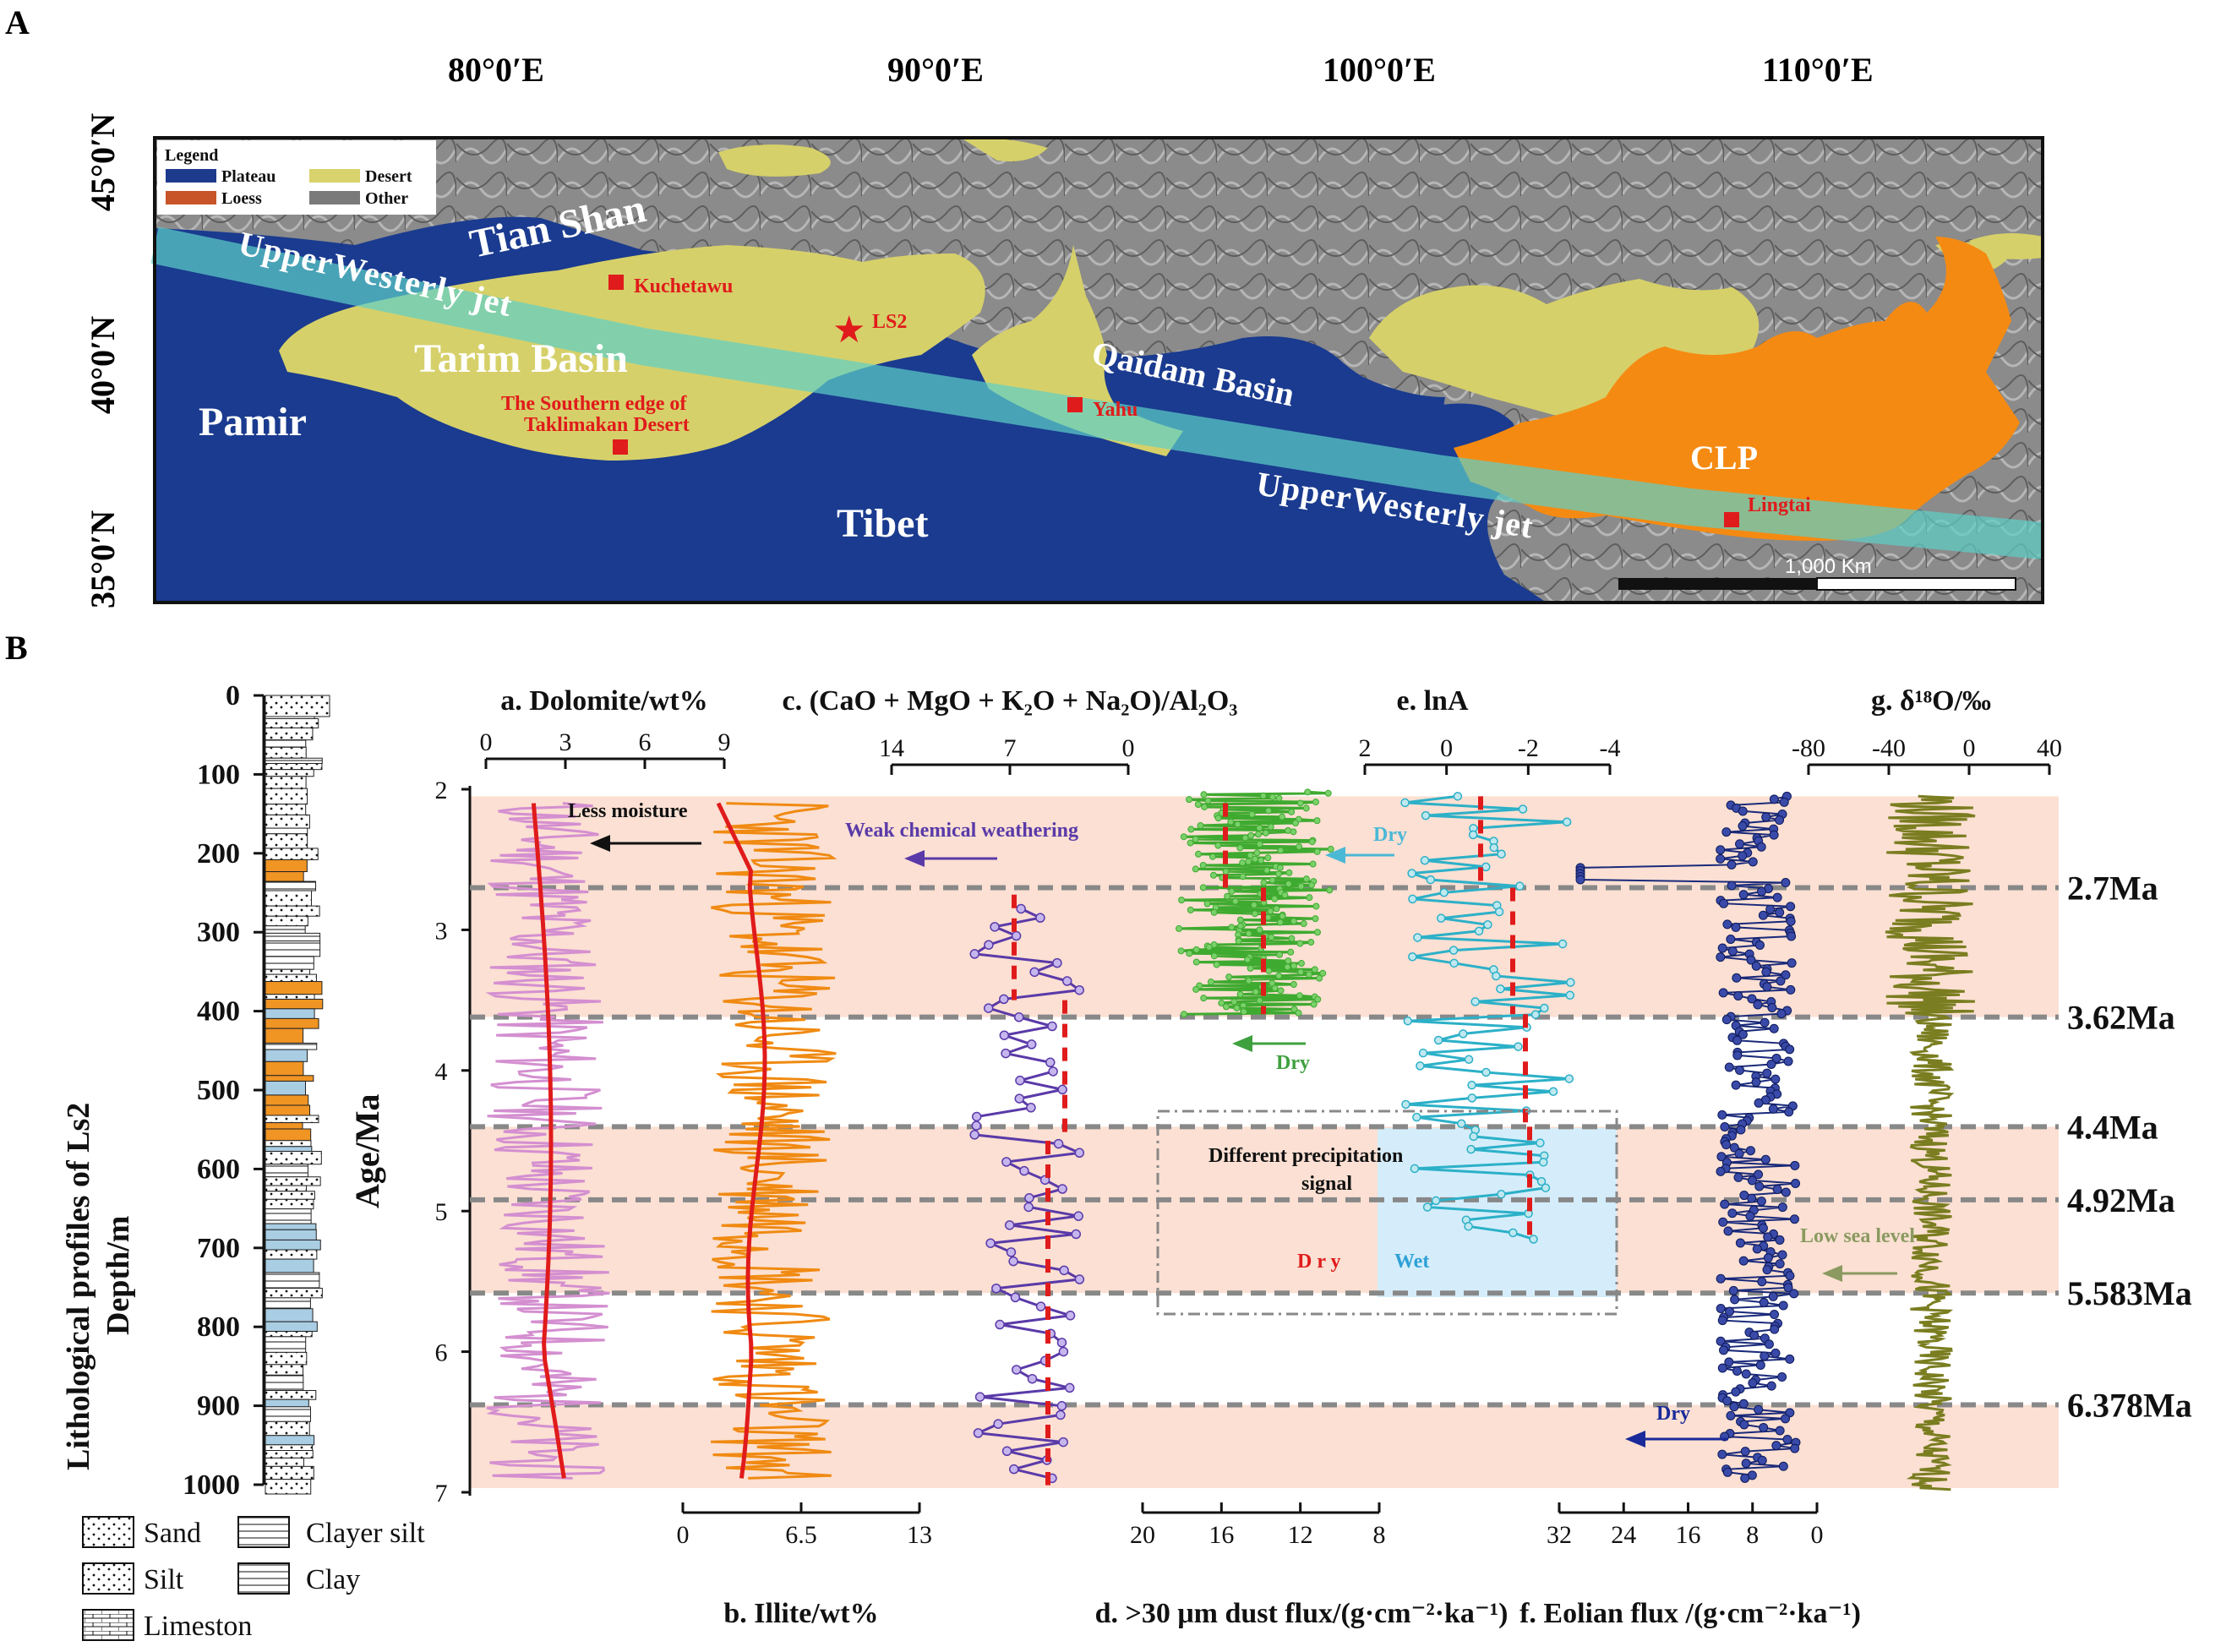 The image size is (2226, 1652). I want to click on map-legend-title: Legend, so click(192, 156).